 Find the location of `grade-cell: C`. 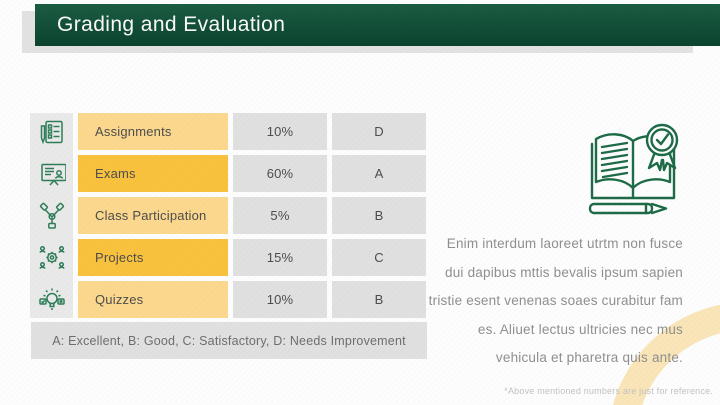

grade-cell: C is located at coordinates (379, 257).